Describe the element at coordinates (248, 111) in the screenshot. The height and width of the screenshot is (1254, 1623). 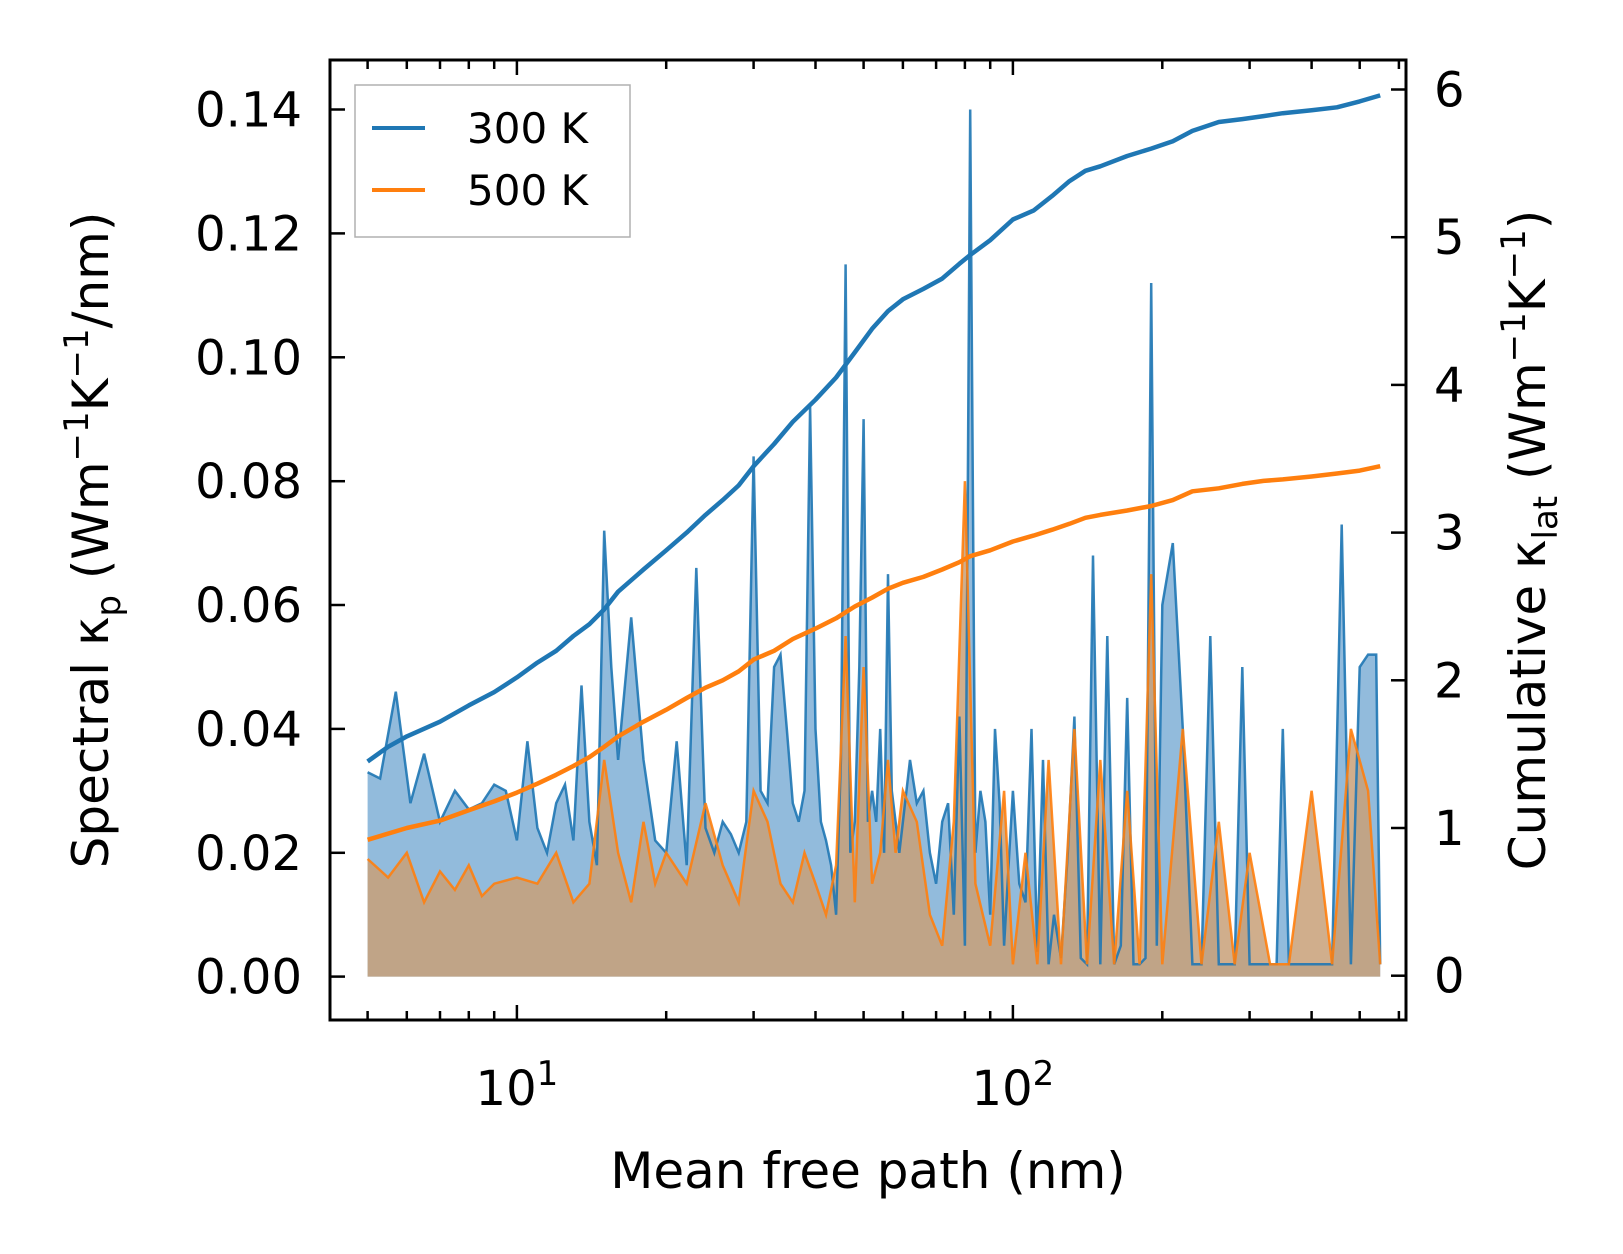
I see `y-left-tick-label: 0.14` at that location.